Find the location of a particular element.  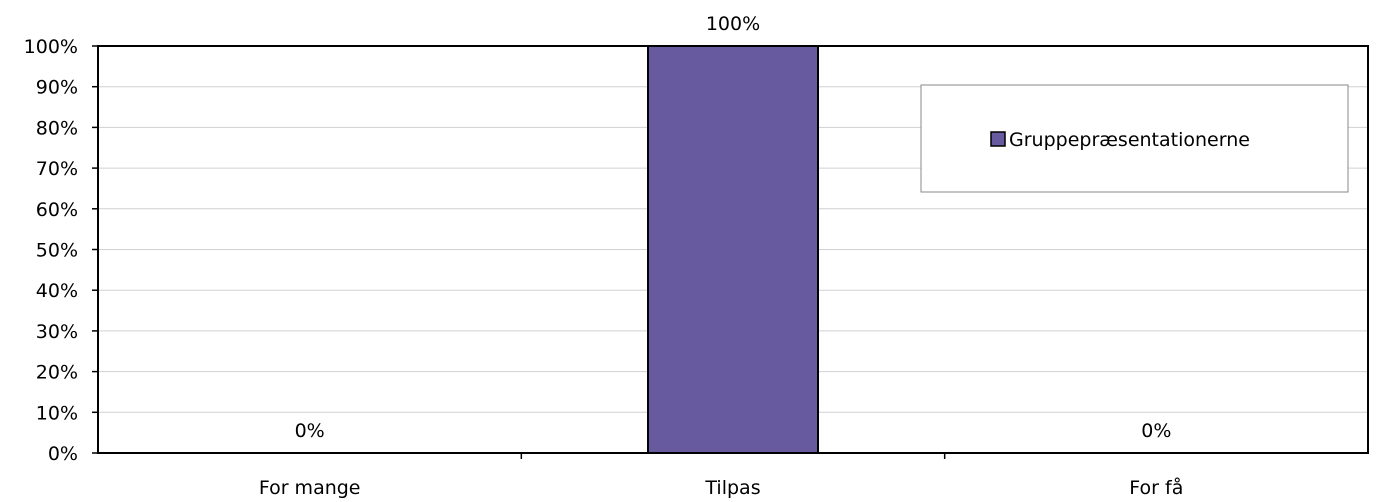

y-tick-label: 0% is located at coordinates (63, 454).